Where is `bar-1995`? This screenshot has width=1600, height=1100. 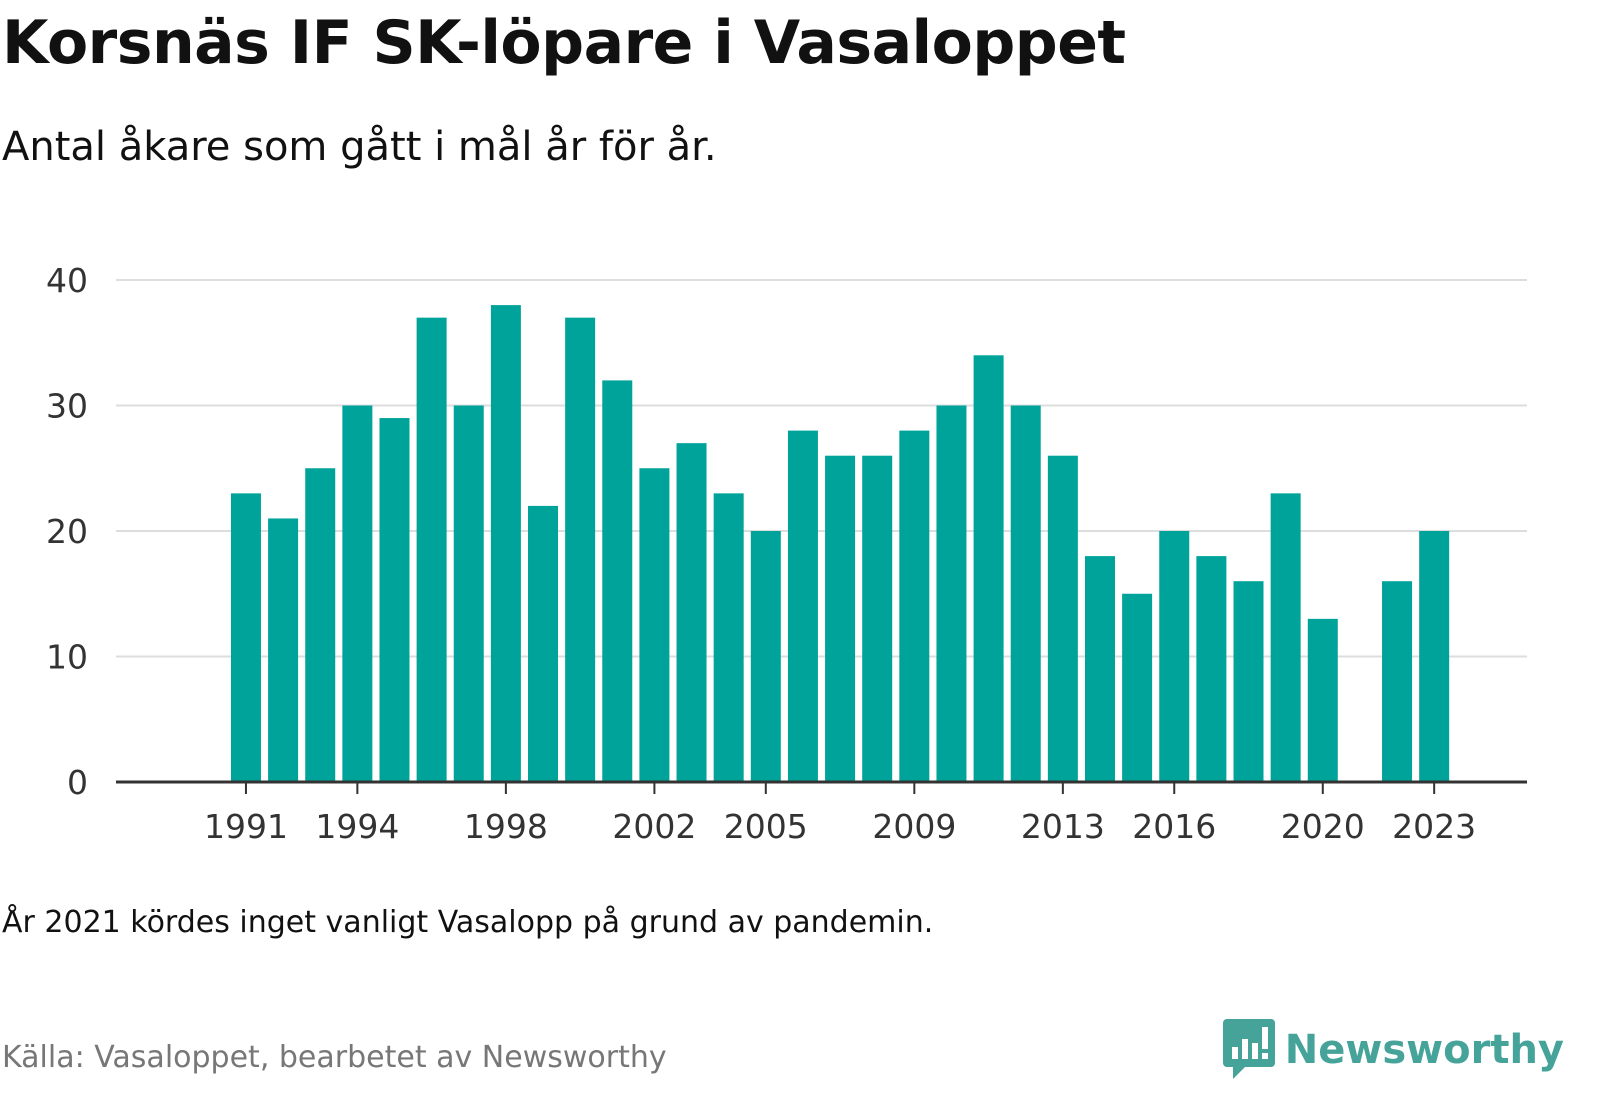 bar-1995 is located at coordinates (394, 600).